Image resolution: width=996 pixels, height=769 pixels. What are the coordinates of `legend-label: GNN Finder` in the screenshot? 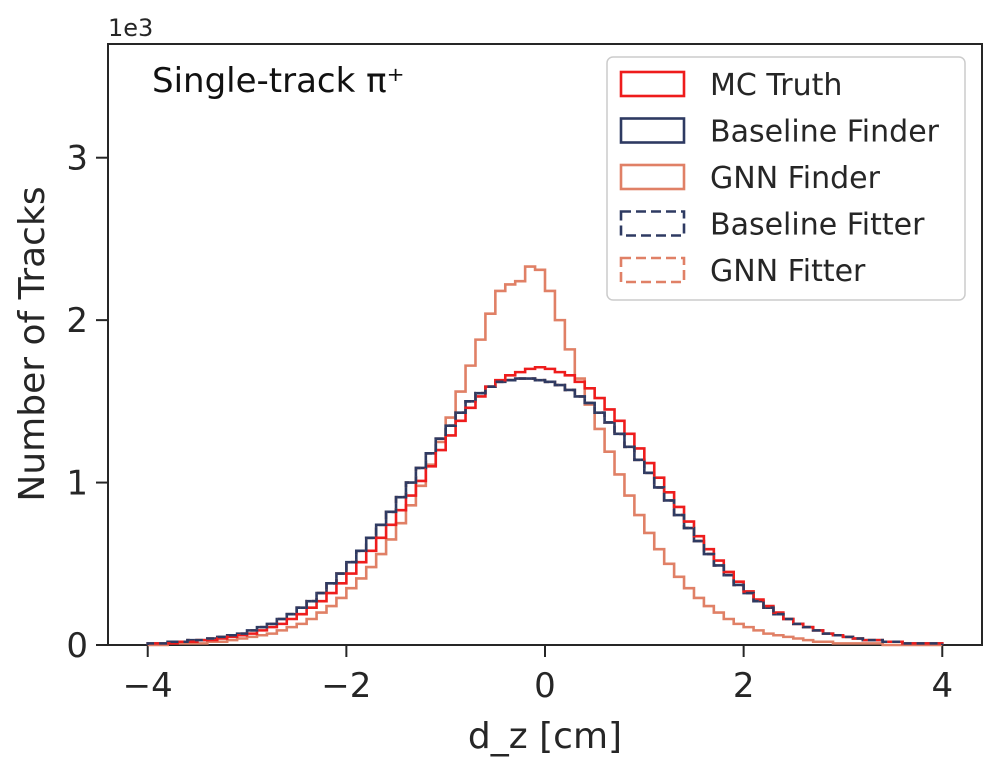 It's located at (795, 178).